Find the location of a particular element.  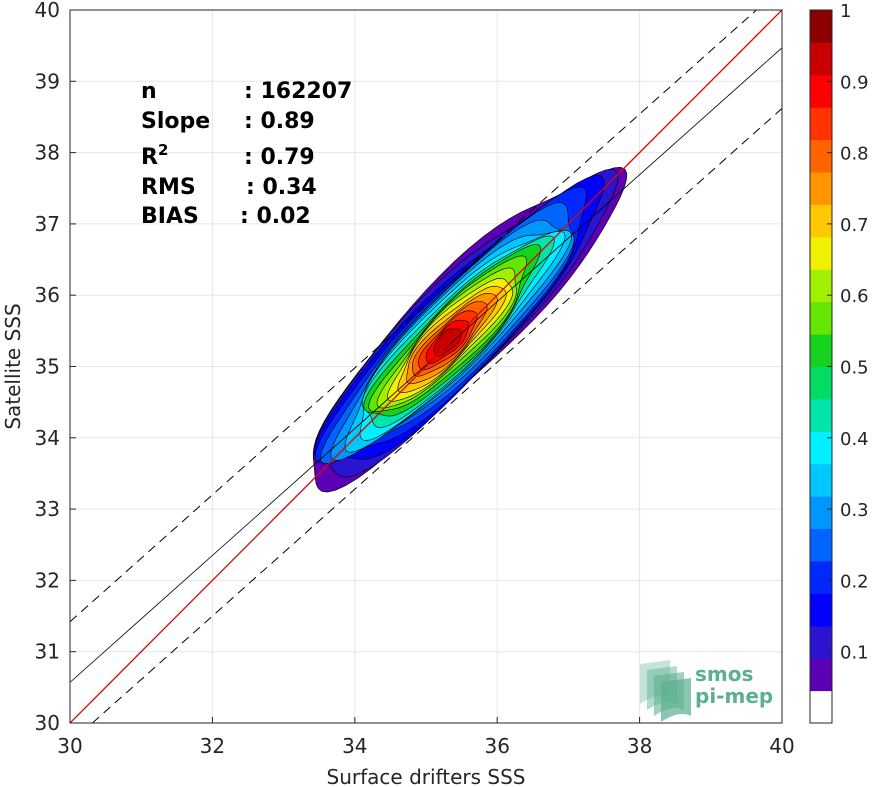

colorbar-tick-label: 0.3 is located at coordinates (854, 510).